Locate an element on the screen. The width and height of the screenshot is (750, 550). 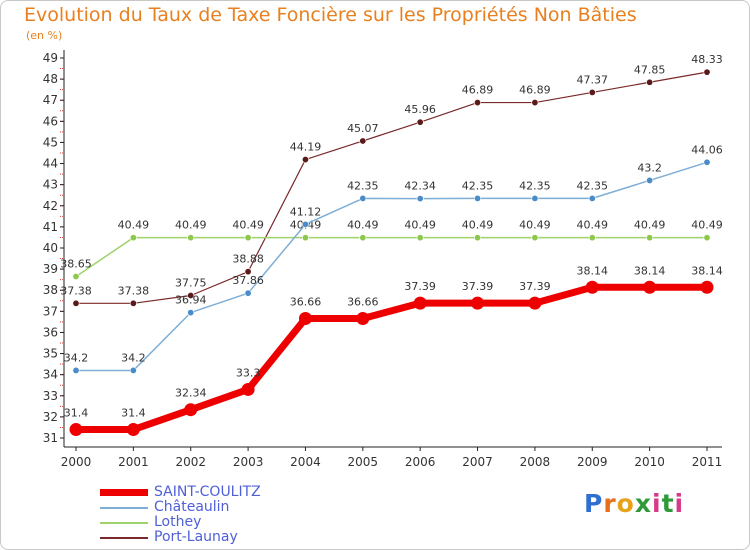
logo-letter: x is located at coordinates (643, 503).